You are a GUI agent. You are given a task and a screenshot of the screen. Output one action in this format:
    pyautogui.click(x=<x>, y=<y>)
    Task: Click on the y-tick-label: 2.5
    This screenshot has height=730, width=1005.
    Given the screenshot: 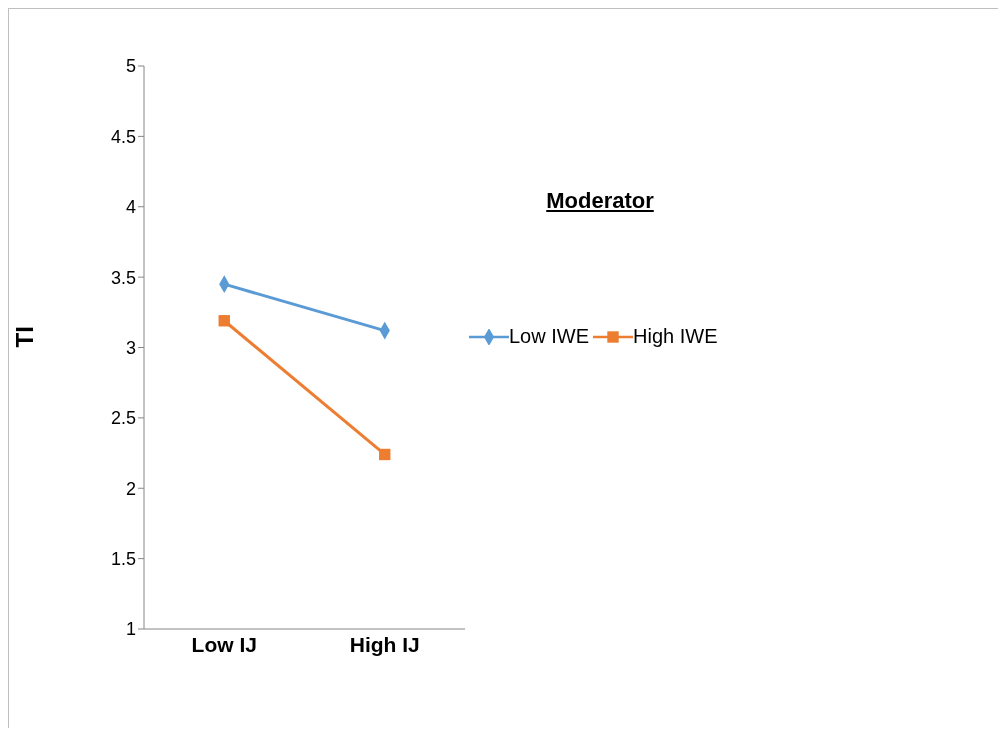 What is the action you would take?
    pyautogui.click(x=123, y=418)
    